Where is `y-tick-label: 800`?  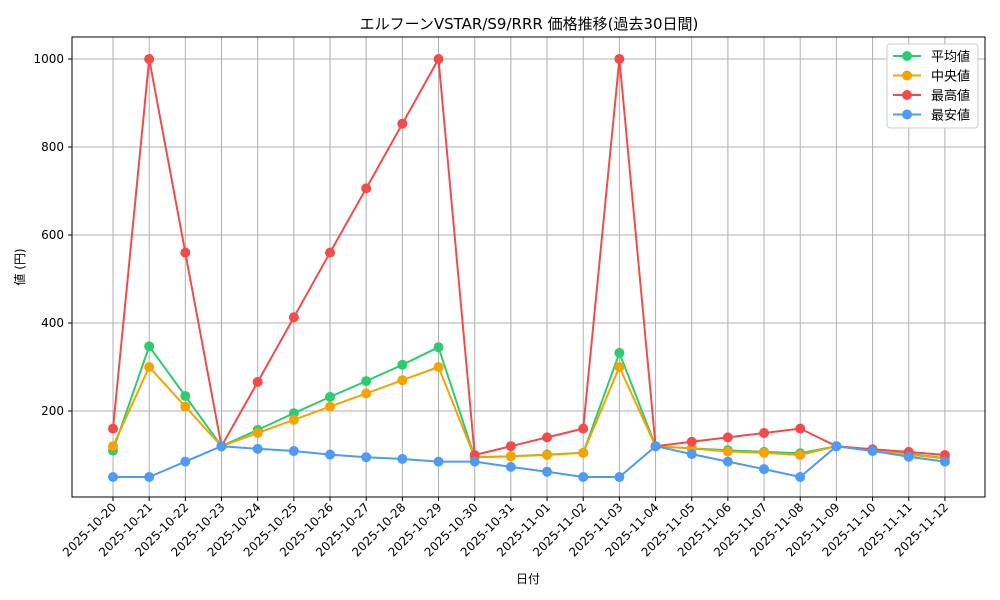
y-tick-label: 800 is located at coordinates (52, 147).